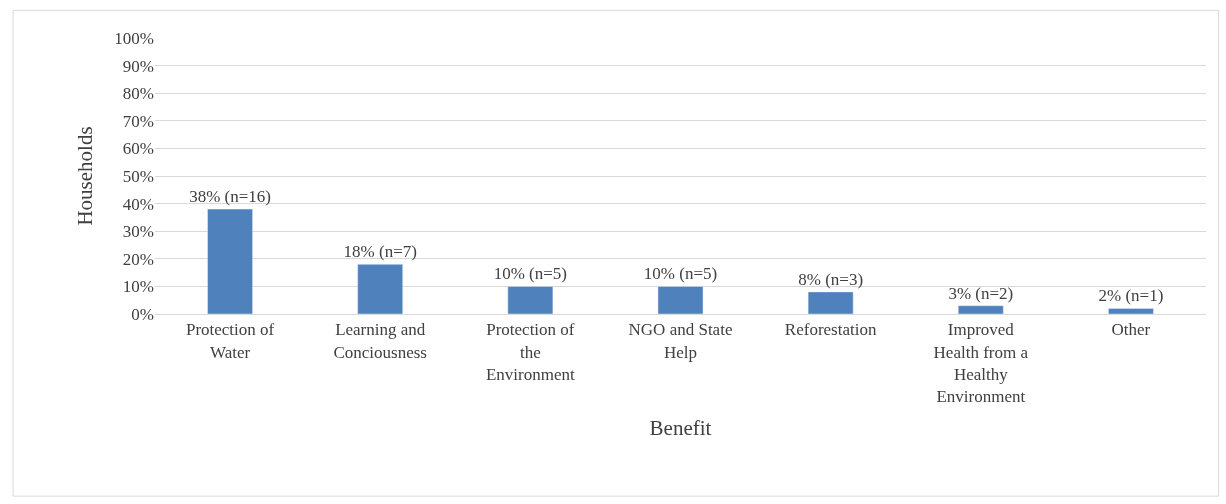 The width and height of the screenshot is (1226, 504). I want to click on data-label: 2% (n=1), so click(1131, 296).